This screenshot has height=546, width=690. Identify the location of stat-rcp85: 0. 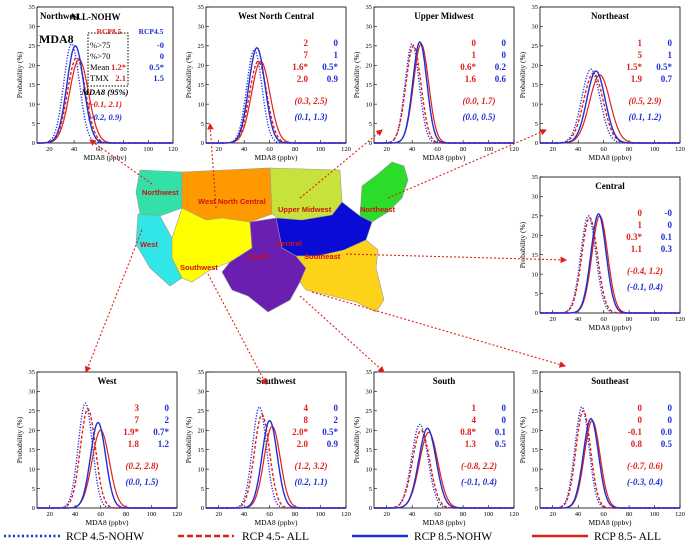
(640, 408).